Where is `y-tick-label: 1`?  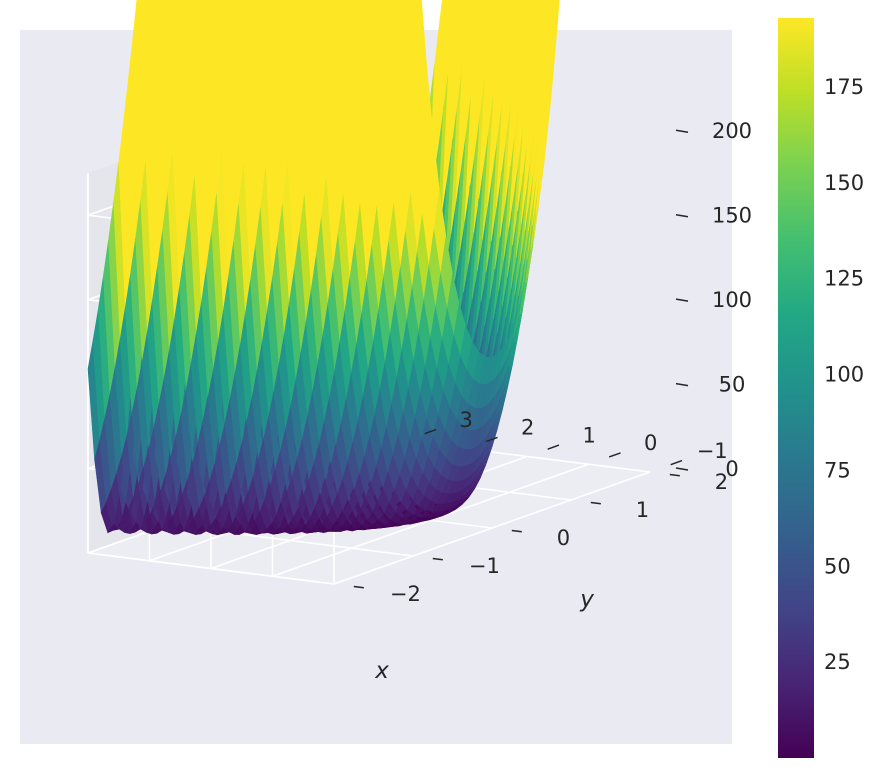
y-tick-label: 1 is located at coordinates (589, 436).